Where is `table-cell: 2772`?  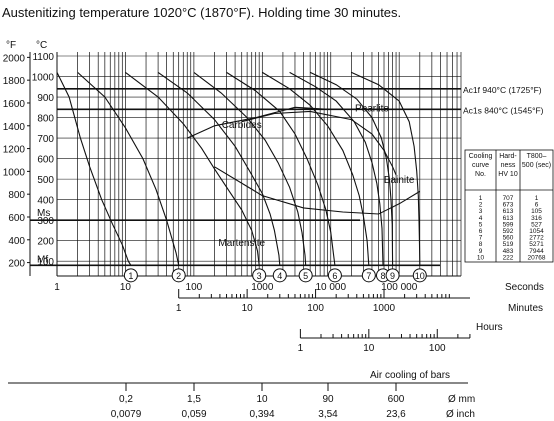
table-cell: 2772 is located at coordinates (536, 238).